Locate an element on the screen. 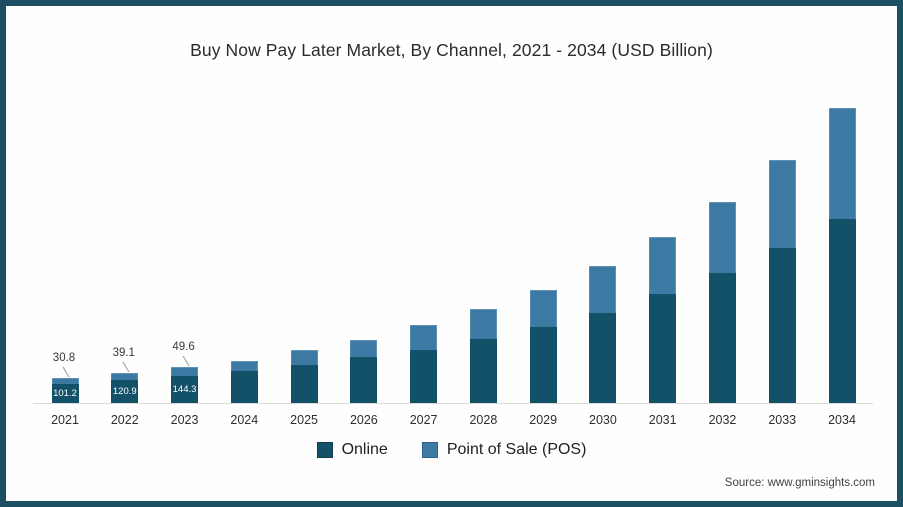 The width and height of the screenshot is (903, 507). callout-data-label-2021: 30.8 is located at coordinates (64, 358).